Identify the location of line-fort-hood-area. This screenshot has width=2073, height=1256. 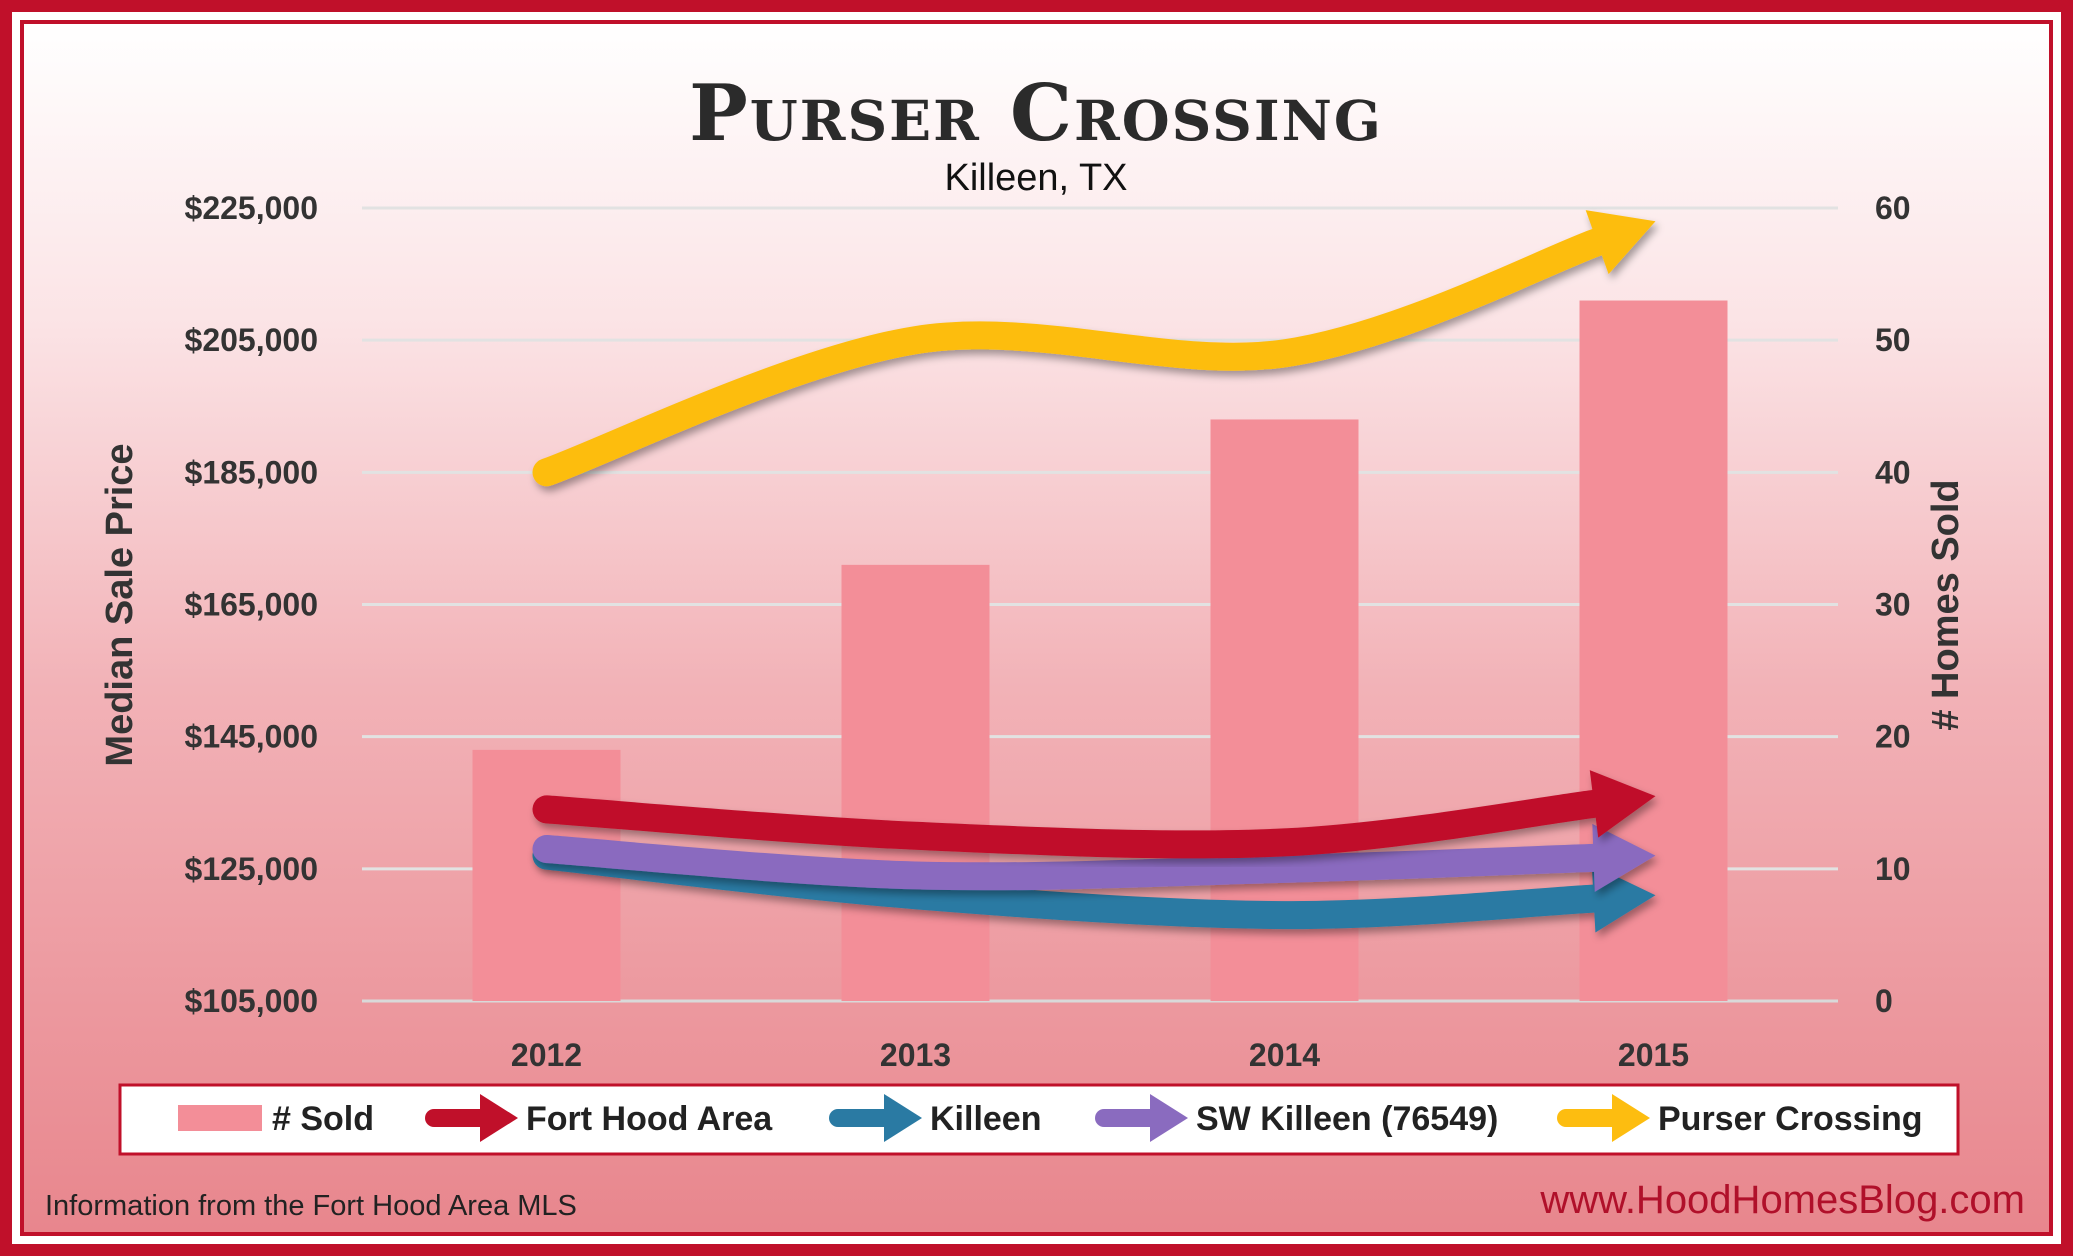
(1070, 824).